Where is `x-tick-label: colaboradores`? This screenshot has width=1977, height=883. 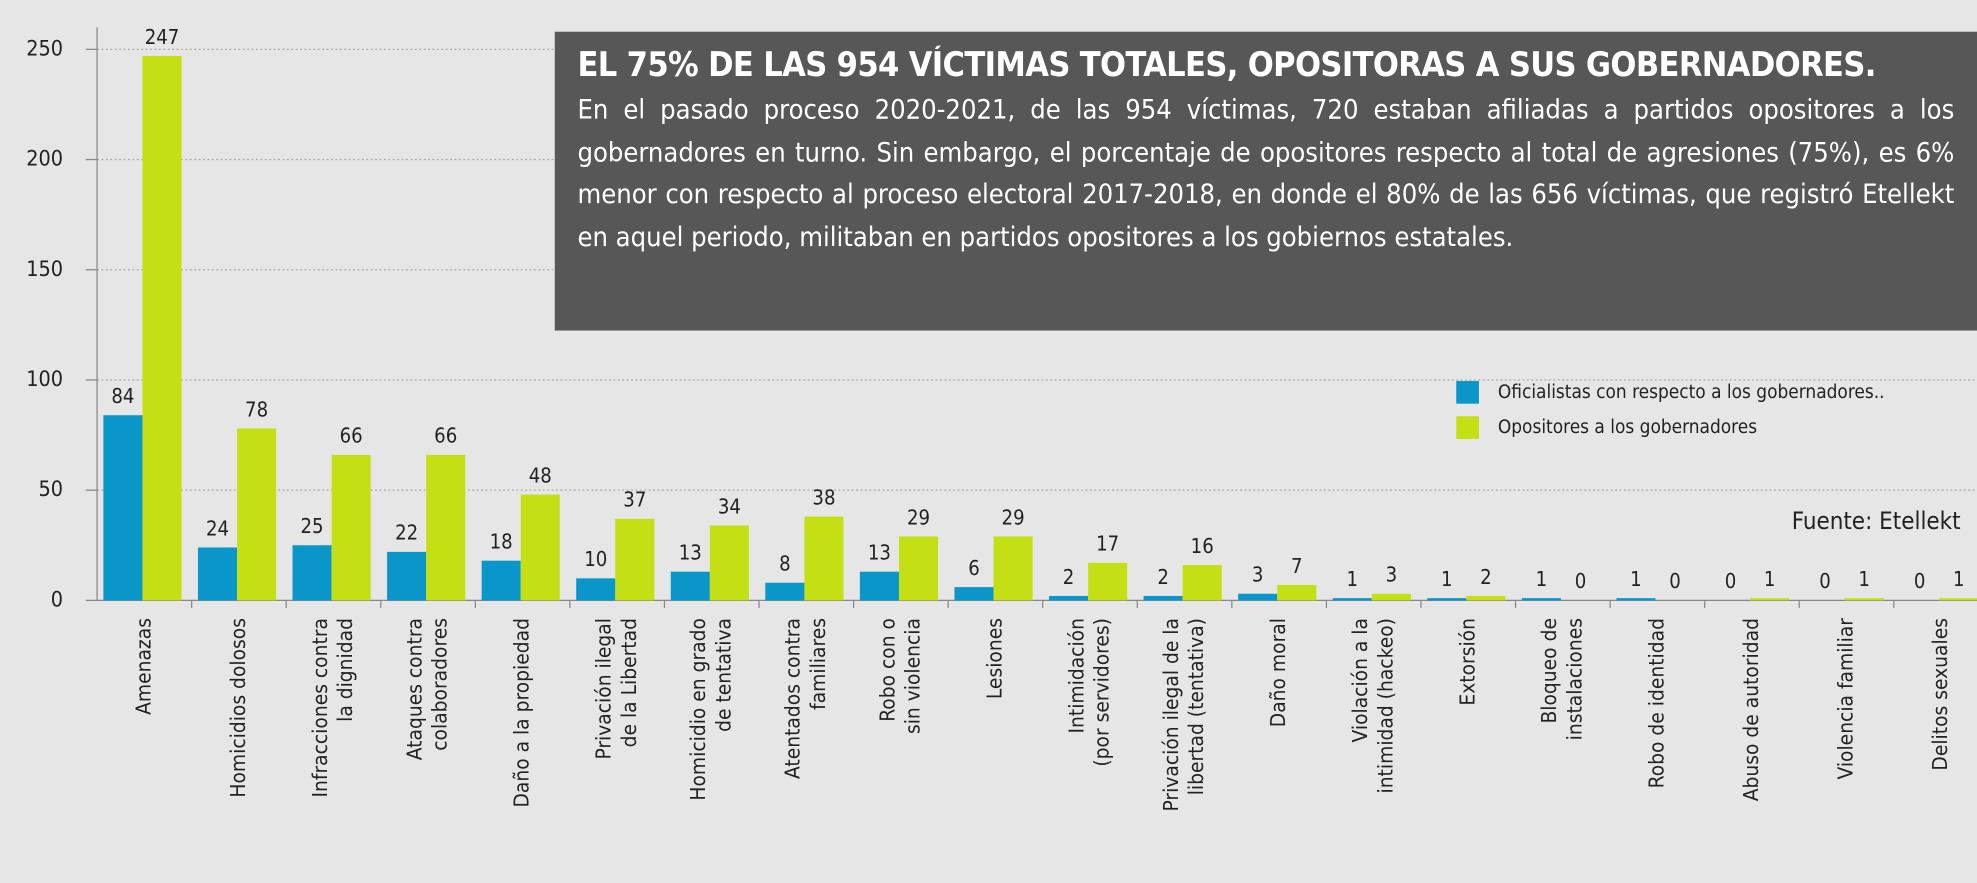
x-tick-label: colaboradores is located at coordinates (440, 684).